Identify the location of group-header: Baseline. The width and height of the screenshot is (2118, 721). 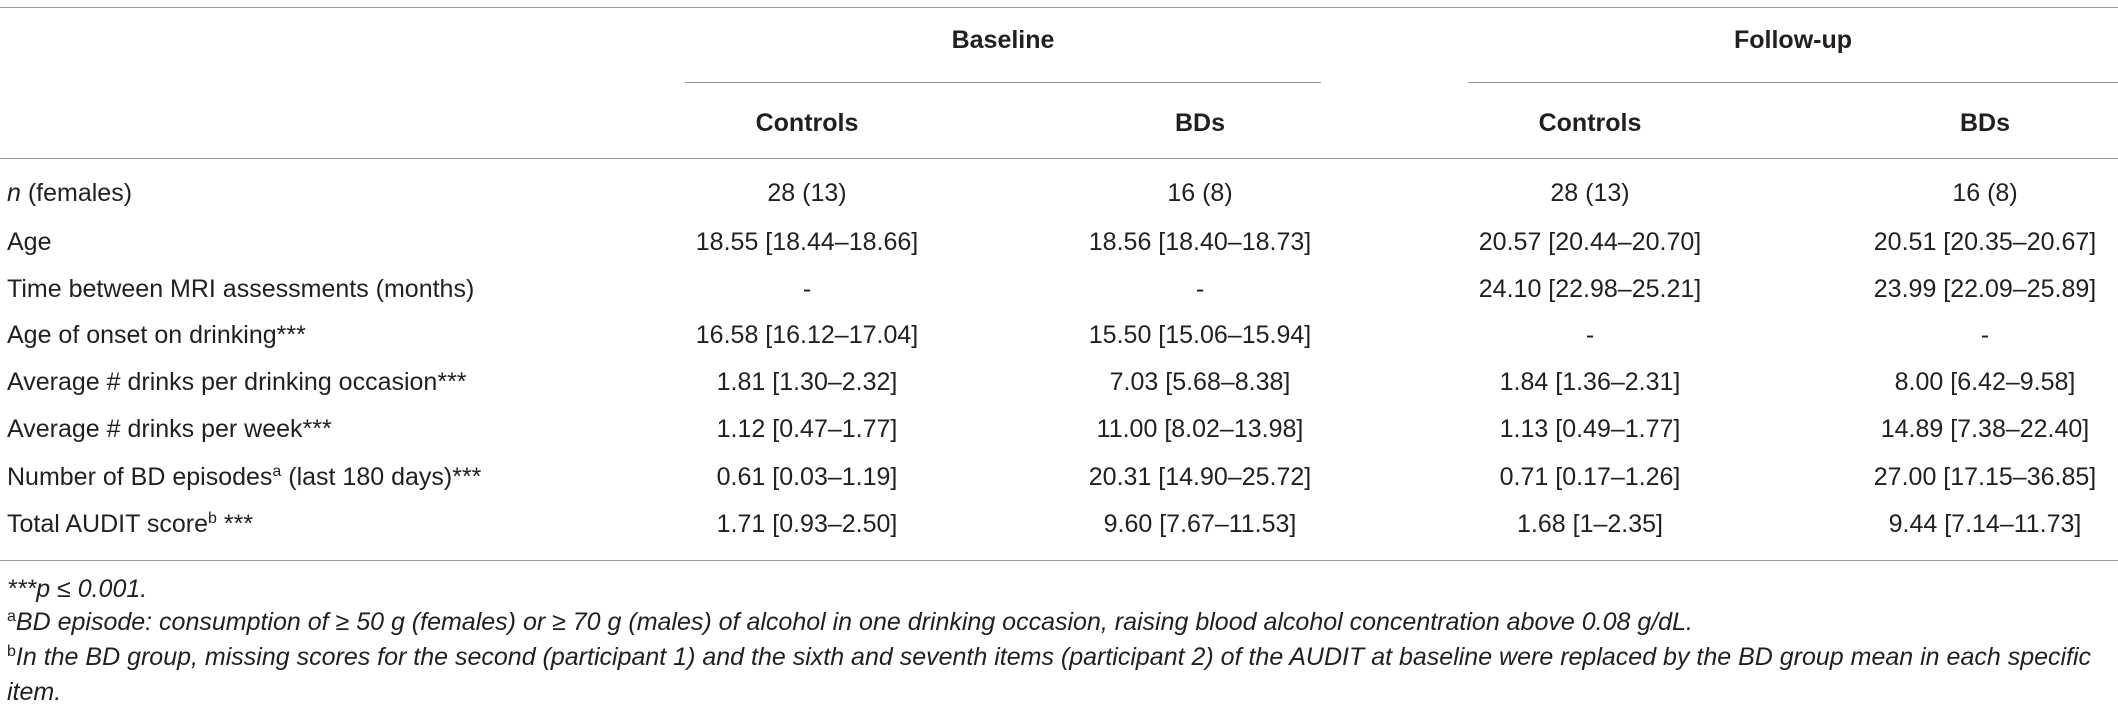
(1003, 40).